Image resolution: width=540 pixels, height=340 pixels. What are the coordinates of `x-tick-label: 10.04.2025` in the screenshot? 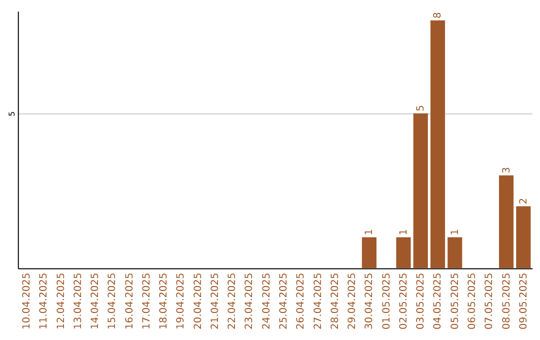 It's located at (27, 301).